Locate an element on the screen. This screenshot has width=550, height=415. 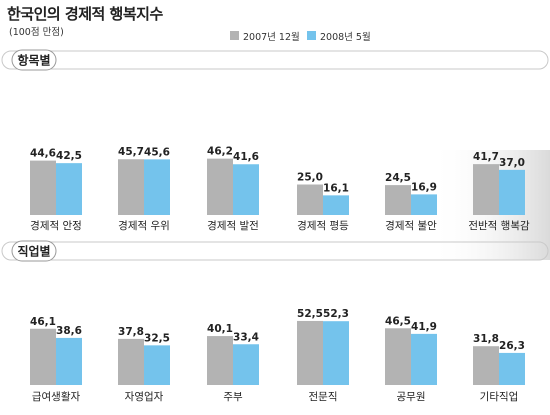
data-label-2-1-series1: 46,1 is located at coordinates (43, 322).